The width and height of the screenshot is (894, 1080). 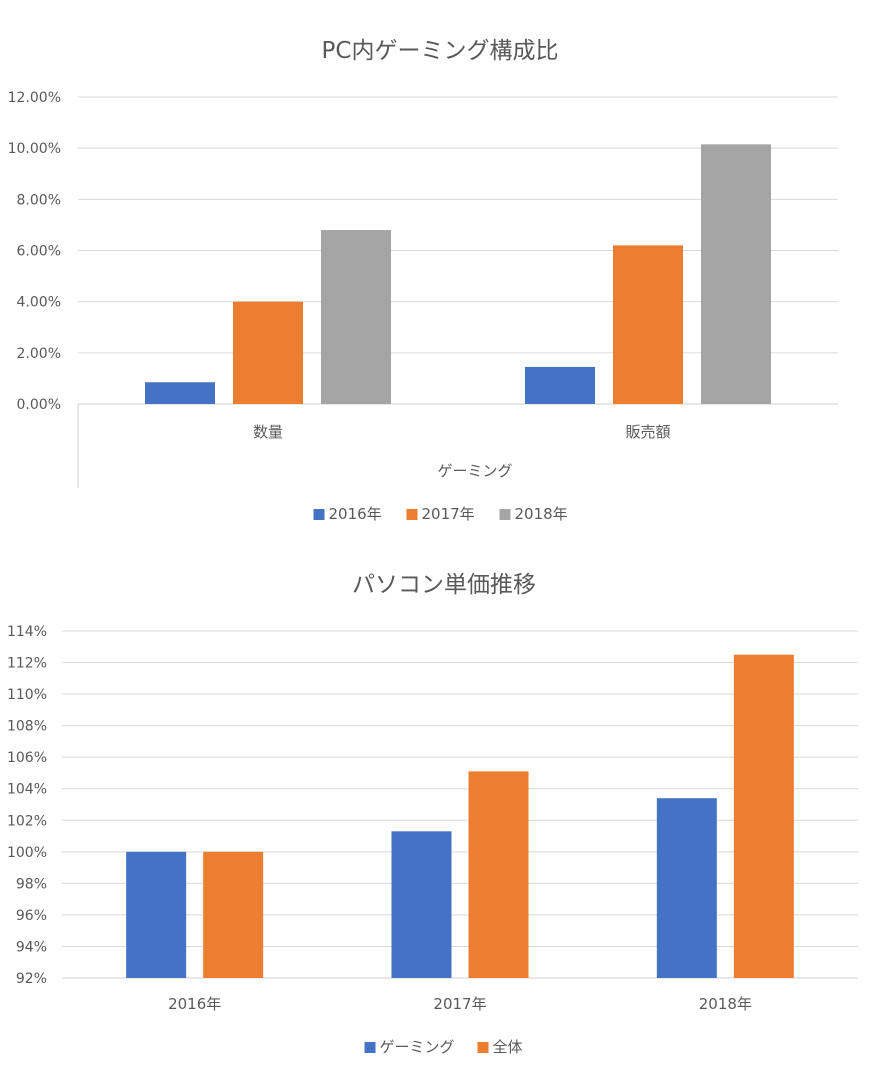 I want to click on legend-label-1: 2017年, so click(x=448, y=514).